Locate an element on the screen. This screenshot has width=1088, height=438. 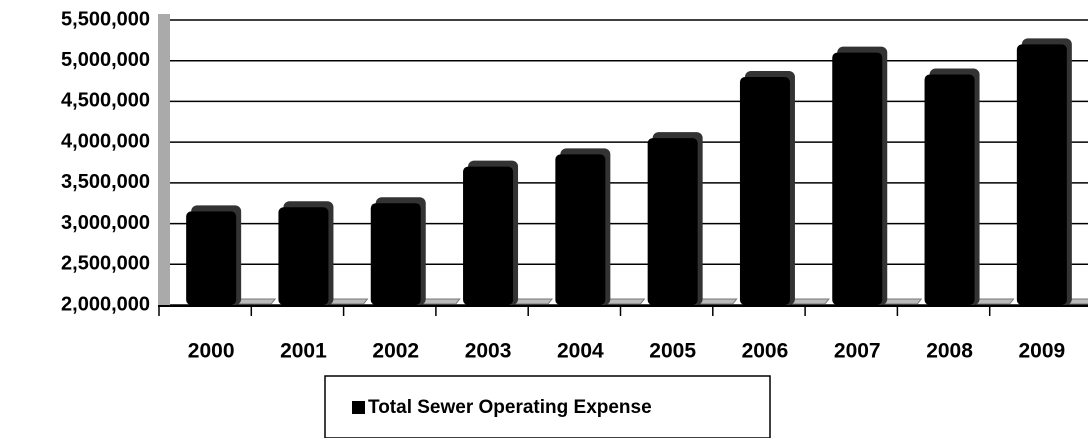
y-tick-label: 2,000,000 is located at coordinates (105, 304).